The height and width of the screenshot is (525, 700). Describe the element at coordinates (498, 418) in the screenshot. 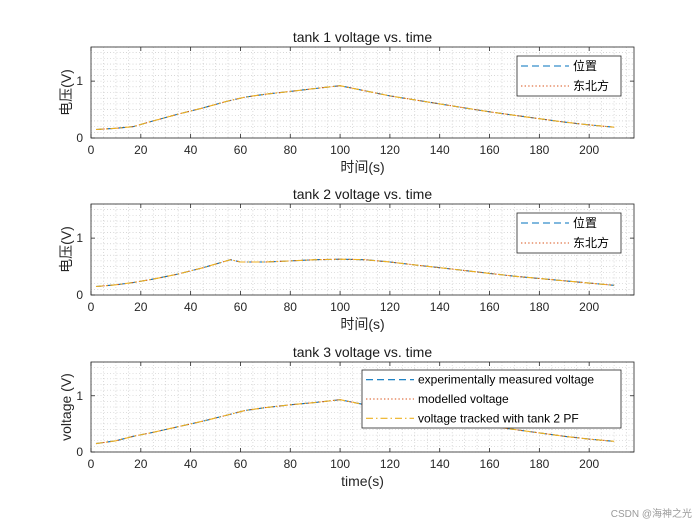

I see `legend-entry: voltage tracked with tank 2 PF` at that location.